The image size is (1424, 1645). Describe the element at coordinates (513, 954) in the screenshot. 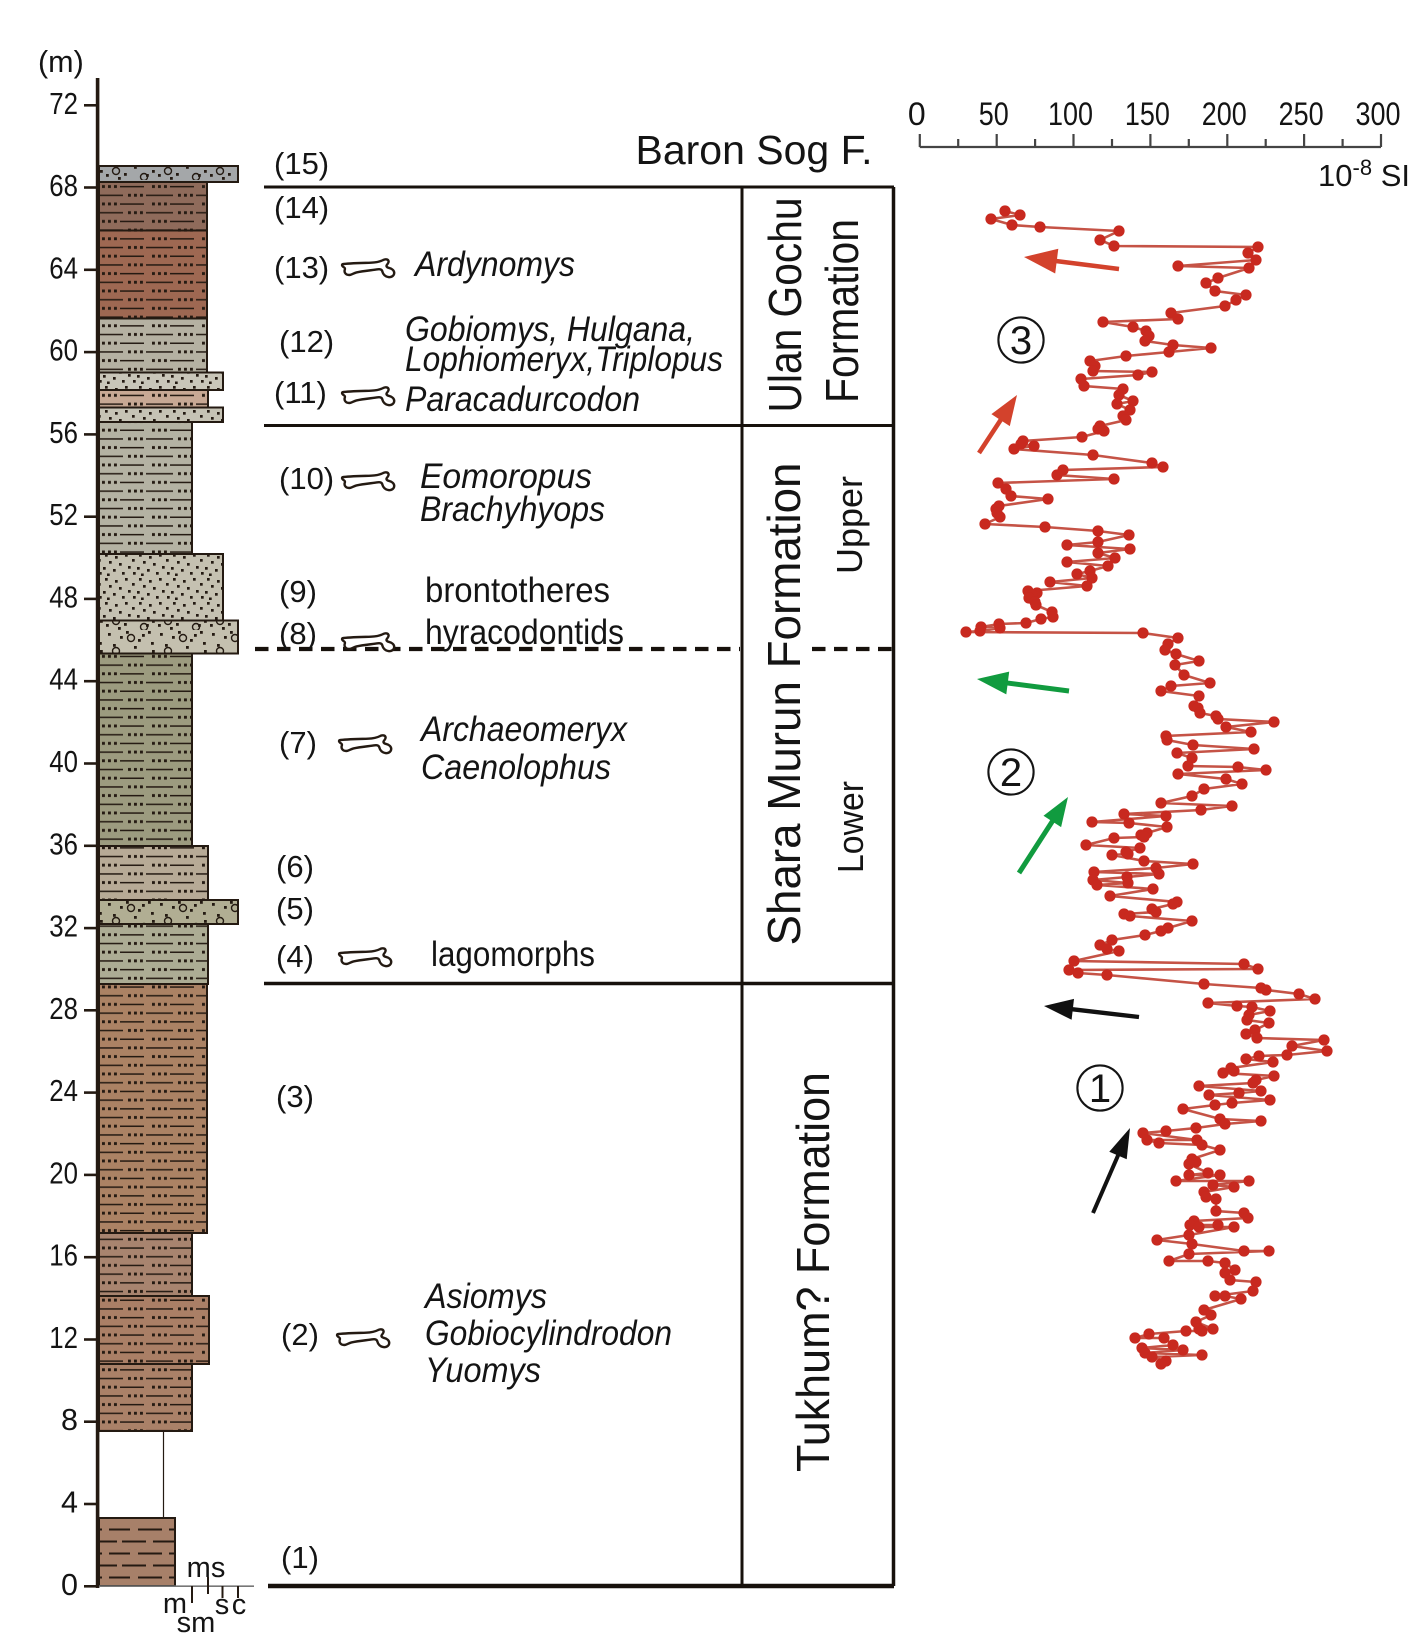

I see `svg-text: lagomorphs` at that location.